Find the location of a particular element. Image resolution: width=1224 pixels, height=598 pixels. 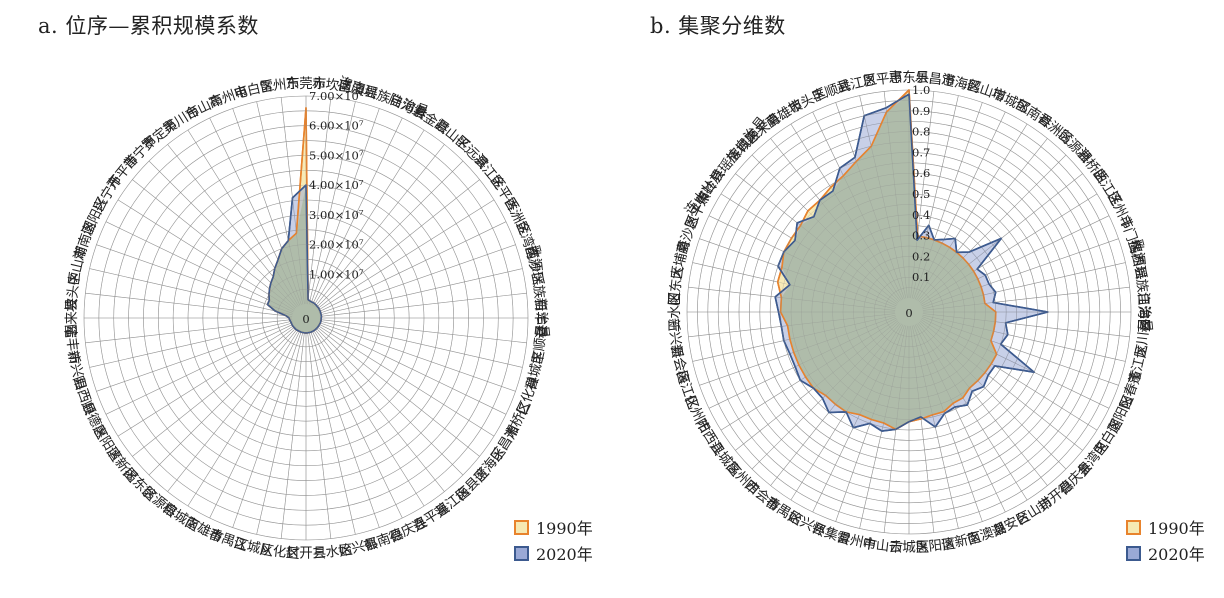

axis-tick-label: 1.0 is located at coordinates (921, 90).